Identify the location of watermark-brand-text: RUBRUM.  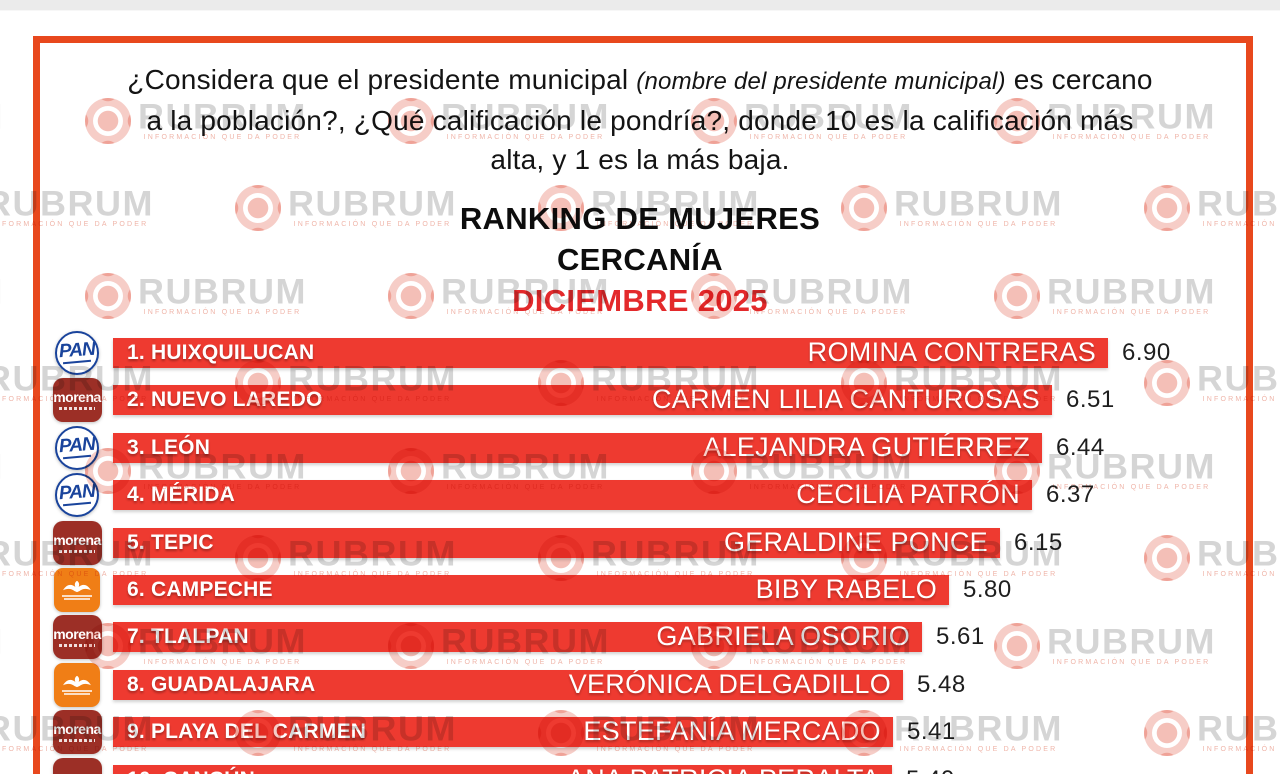
(2, 116).